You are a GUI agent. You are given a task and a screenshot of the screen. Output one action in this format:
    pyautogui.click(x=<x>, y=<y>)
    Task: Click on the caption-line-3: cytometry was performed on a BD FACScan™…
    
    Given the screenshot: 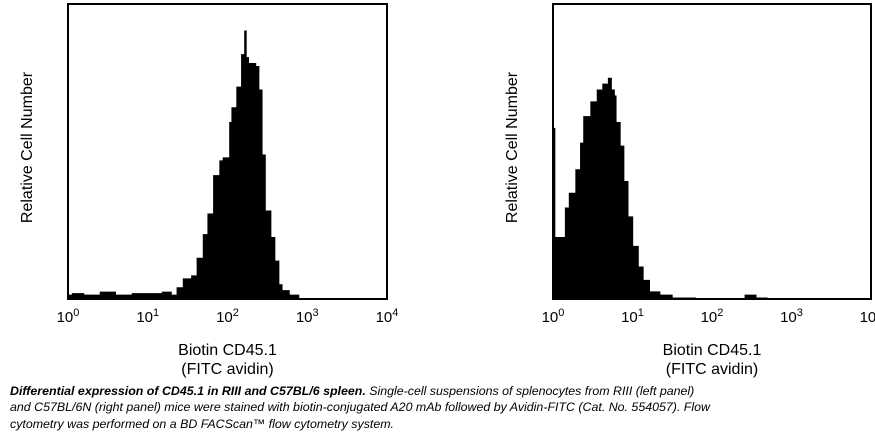 What is the action you would take?
    pyautogui.click(x=202, y=423)
    